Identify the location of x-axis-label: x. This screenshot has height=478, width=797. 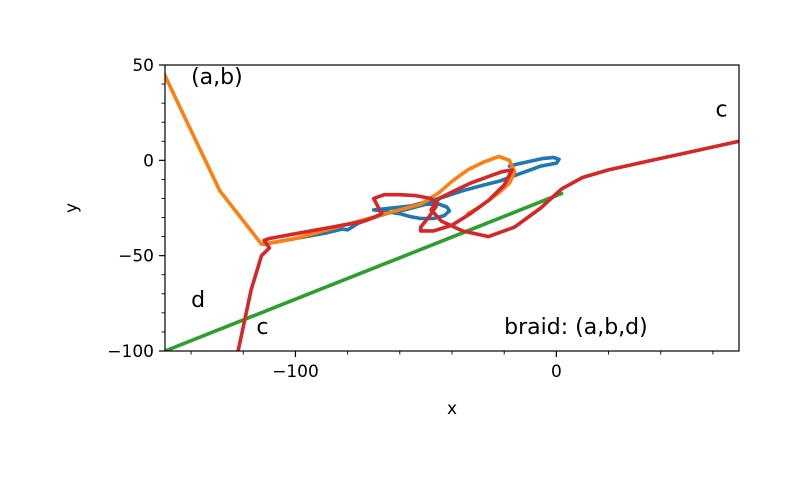
(452, 409).